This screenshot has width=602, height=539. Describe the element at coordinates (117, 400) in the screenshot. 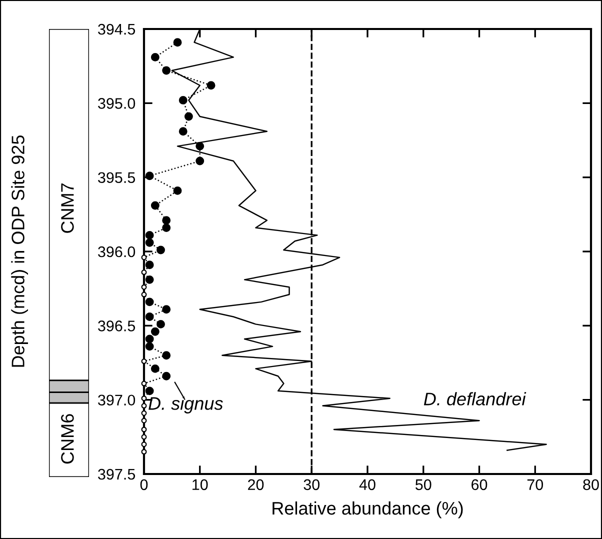

I see `y-tick-label: 397.0` at that location.